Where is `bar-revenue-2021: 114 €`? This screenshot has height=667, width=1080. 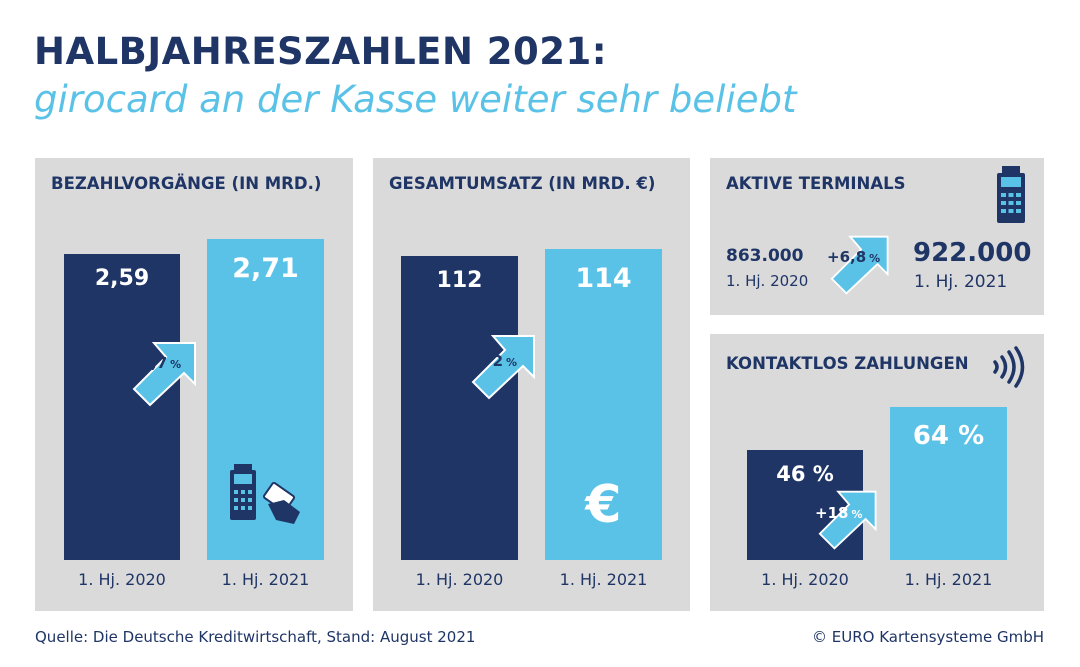
bar-revenue-2021: 114 € is located at coordinates (603, 404).